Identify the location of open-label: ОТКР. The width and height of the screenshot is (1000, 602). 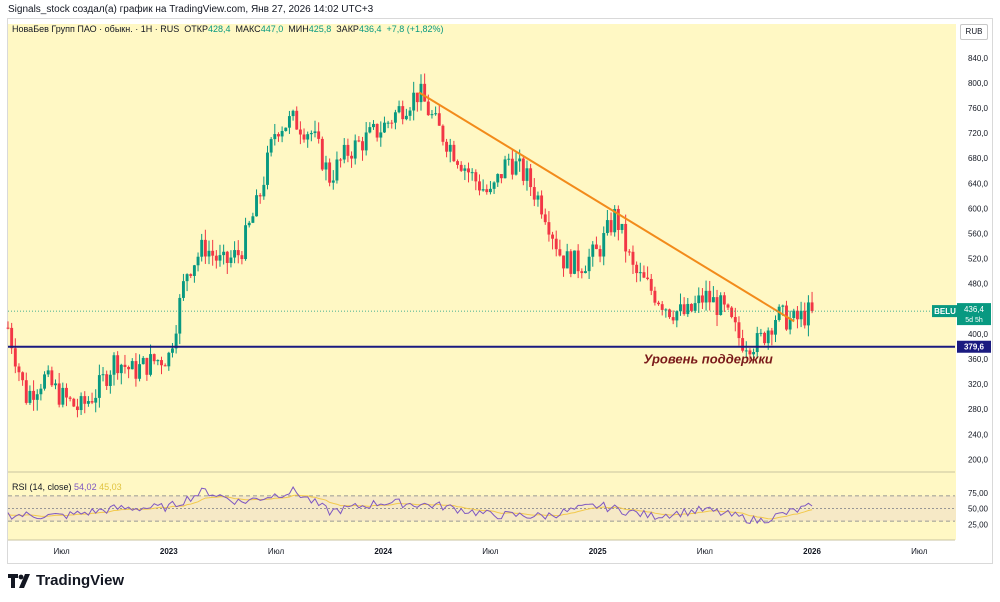
(196, 29).